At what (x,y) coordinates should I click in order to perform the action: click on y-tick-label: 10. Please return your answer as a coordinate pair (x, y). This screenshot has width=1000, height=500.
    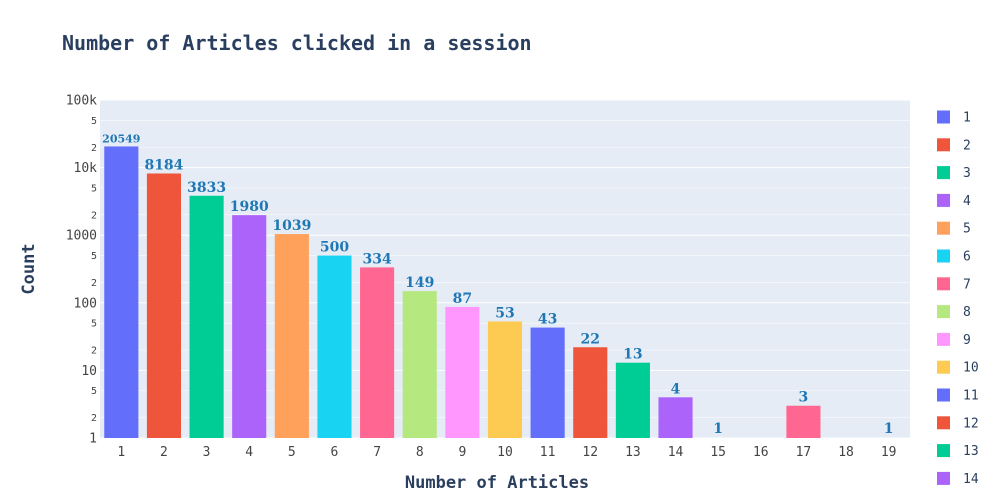
    Looking at the image, I should click on (89, 371).